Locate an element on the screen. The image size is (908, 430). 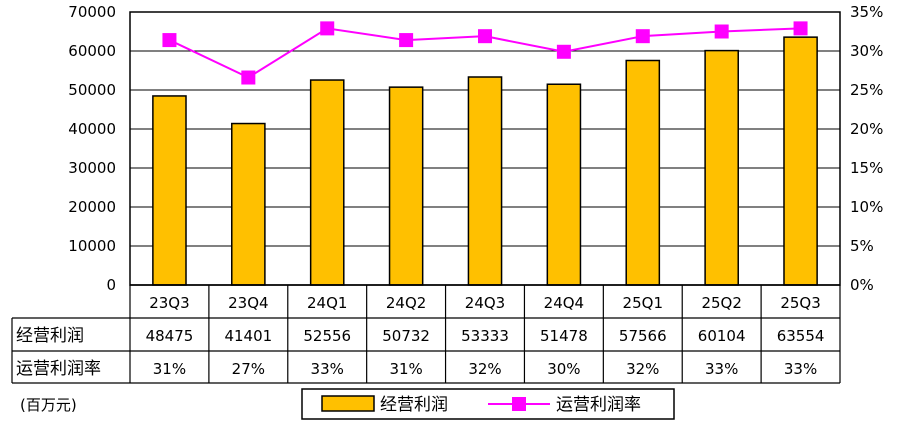
line-layer is located at coordinates (485, 53).